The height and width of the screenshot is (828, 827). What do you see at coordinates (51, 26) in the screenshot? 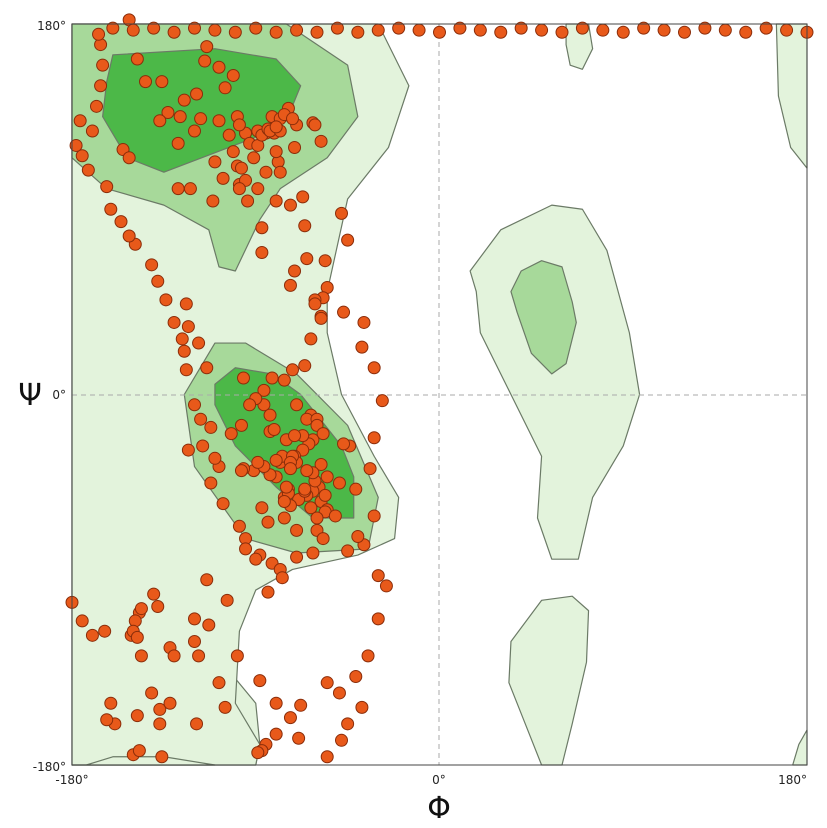
I see `y-tick-max: 180°` at bounding box center [51, 26].